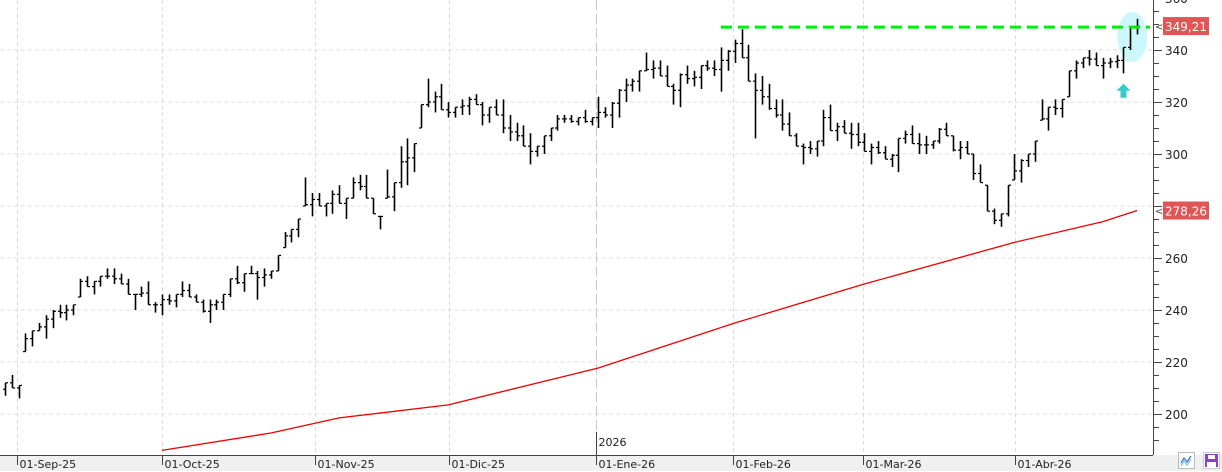  What do you see at coordinates (1211, 460) in the screenshot?
I see `save-icon` at bounding box center [1211, 460].